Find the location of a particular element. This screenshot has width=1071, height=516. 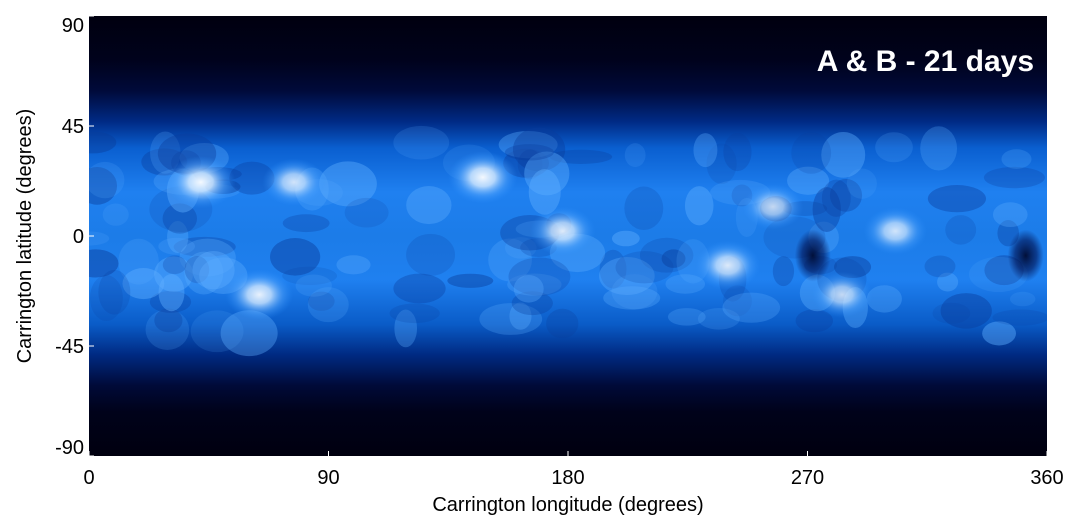

x-tick-label: 360 is located at coordinates (1046, 478).